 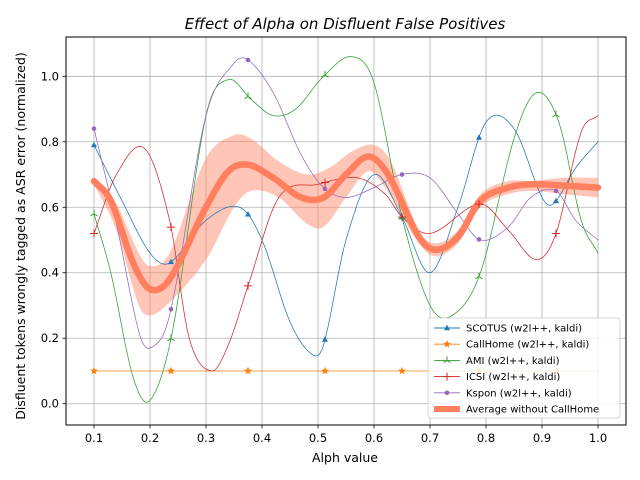 What do you see at coordinates (345, 457) in the screenshot?
I see `x-axis-label: Alph value` at bounding box center [345, 457].